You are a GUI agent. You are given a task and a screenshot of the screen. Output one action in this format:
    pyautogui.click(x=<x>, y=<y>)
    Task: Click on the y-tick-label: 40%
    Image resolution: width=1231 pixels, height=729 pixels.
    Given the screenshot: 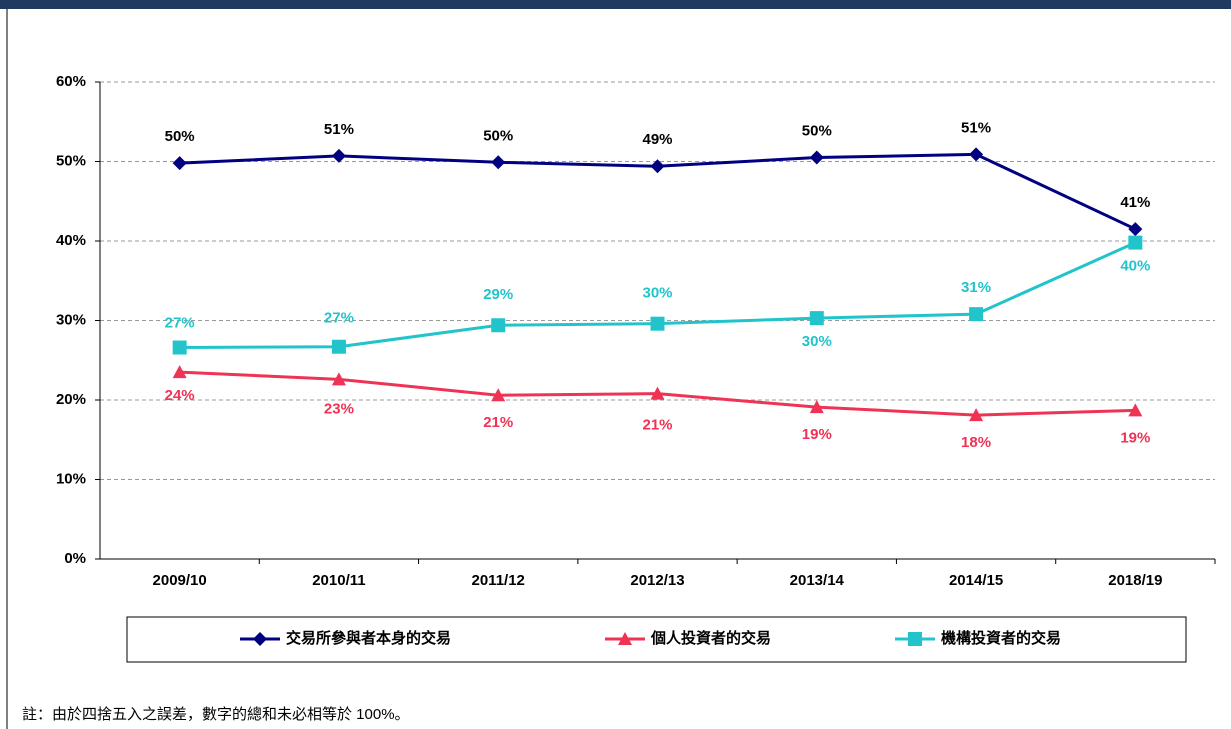 What is the action you would take?
    pyautogui.click(x=71, y=240)
    